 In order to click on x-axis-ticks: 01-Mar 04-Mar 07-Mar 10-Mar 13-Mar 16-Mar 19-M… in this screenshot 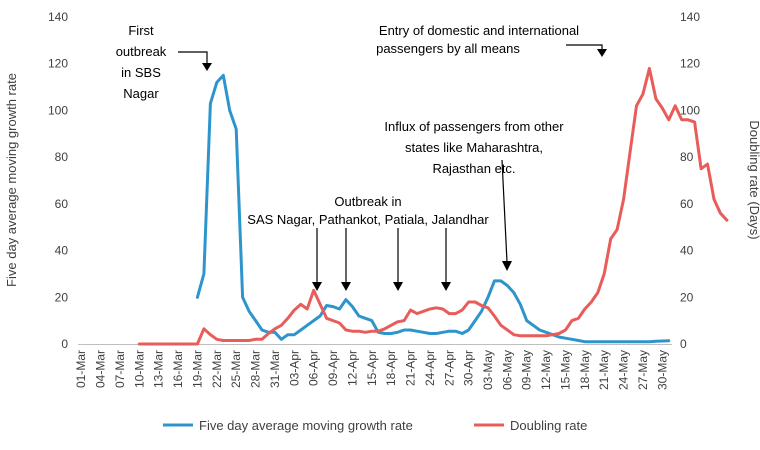, I will do `click(371, 370)`.